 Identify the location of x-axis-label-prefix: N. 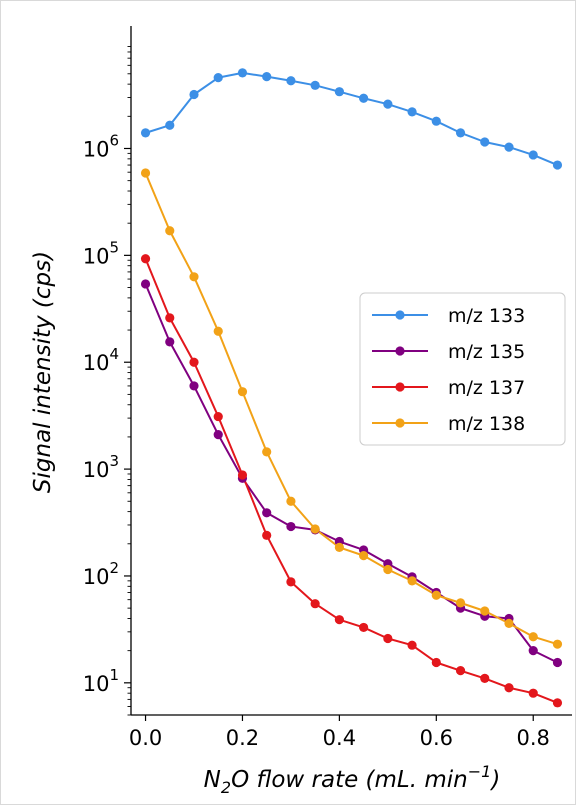
(212, 780).